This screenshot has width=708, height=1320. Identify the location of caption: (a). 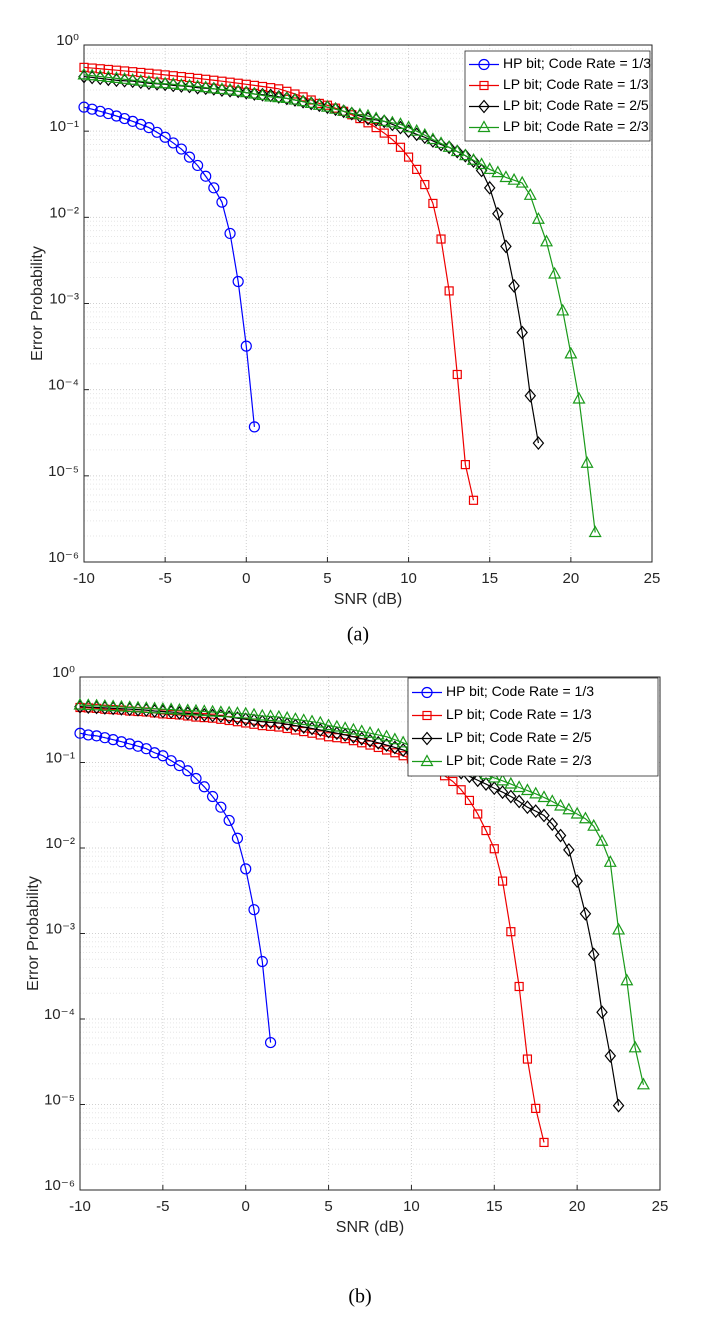
(358, 635).